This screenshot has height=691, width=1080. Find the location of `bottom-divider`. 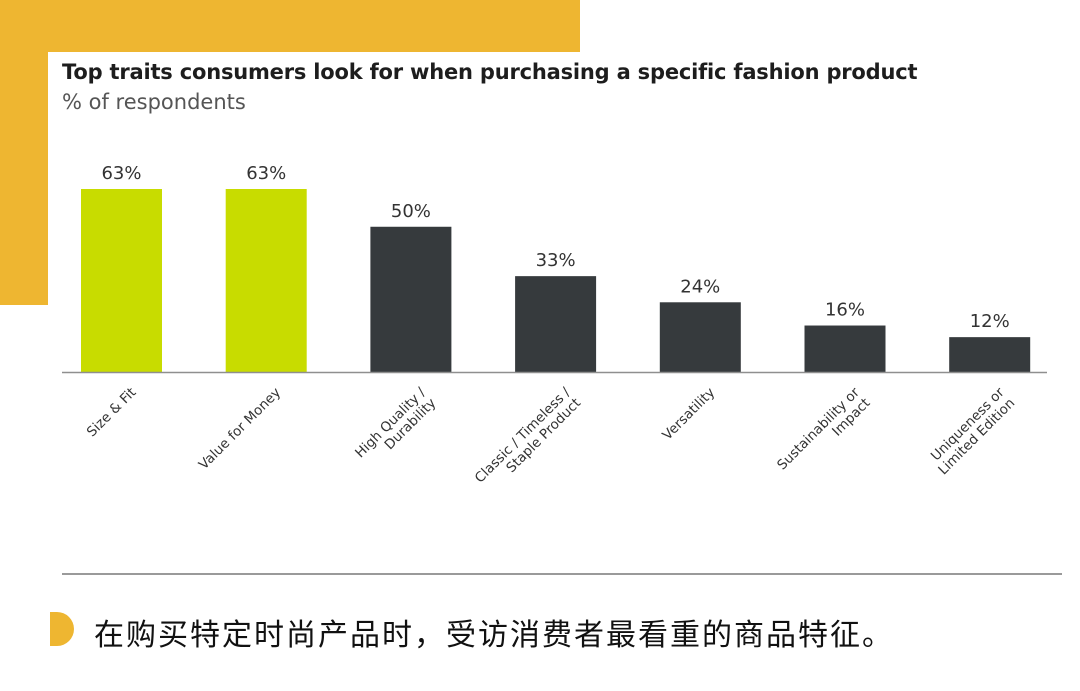

bottom-divider is located at coordinates (562, 574).